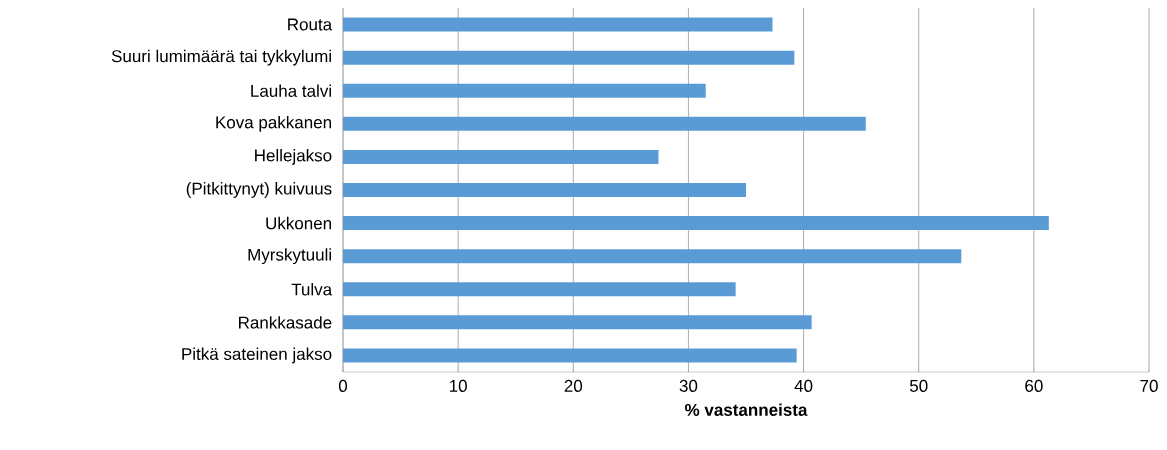 The width and height of the screenshot is (1167, 450). What do you see at coordinates (299, 223) in the screenshot?
I see `y-tick-label: Ukkonen` at bounding box center [299, 223].